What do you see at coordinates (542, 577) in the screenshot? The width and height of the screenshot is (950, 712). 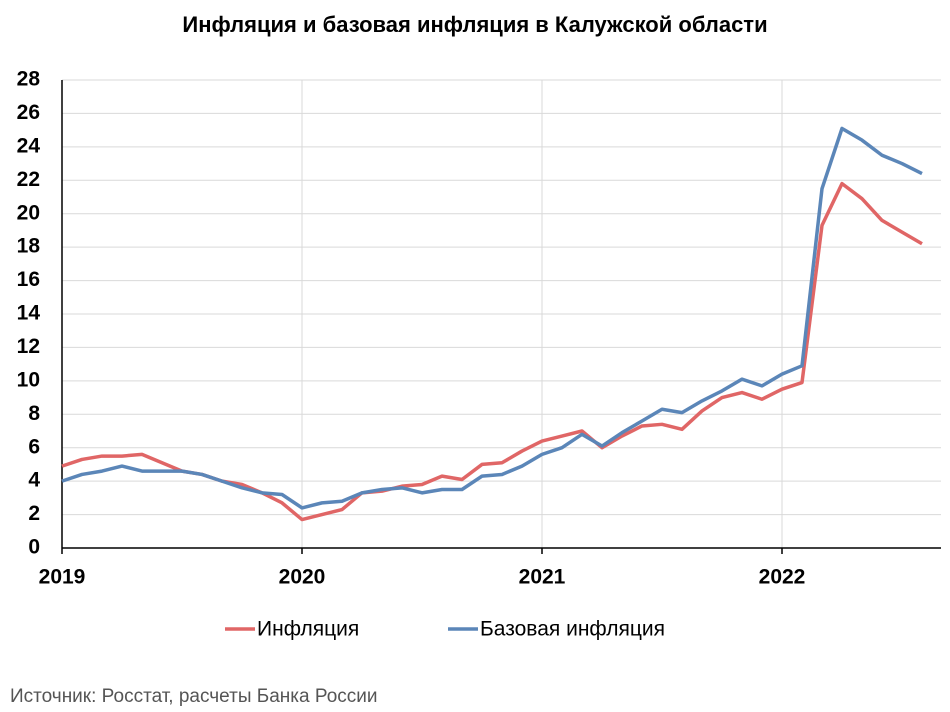 I see `x-tick-label: 2021` at bounding box center [542, 577].